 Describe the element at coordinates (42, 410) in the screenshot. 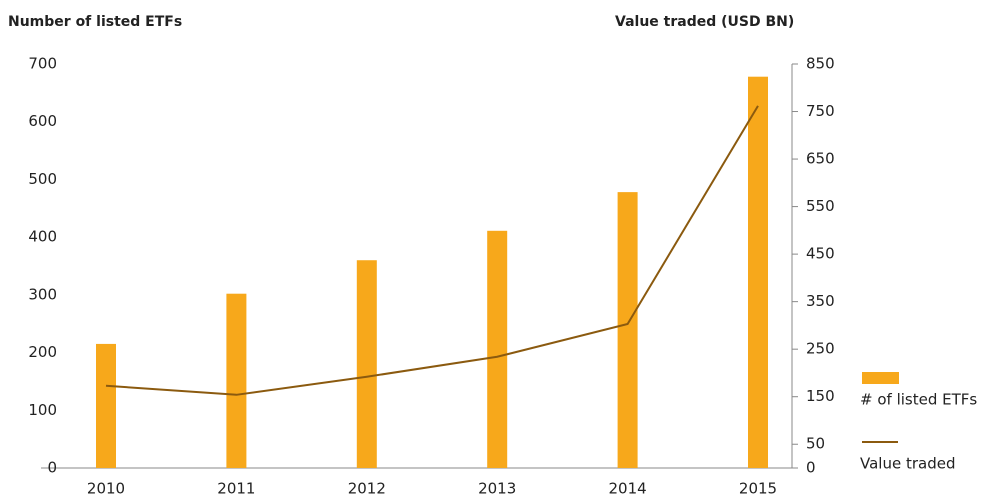

I see `y-tick-label: 100` at that location.